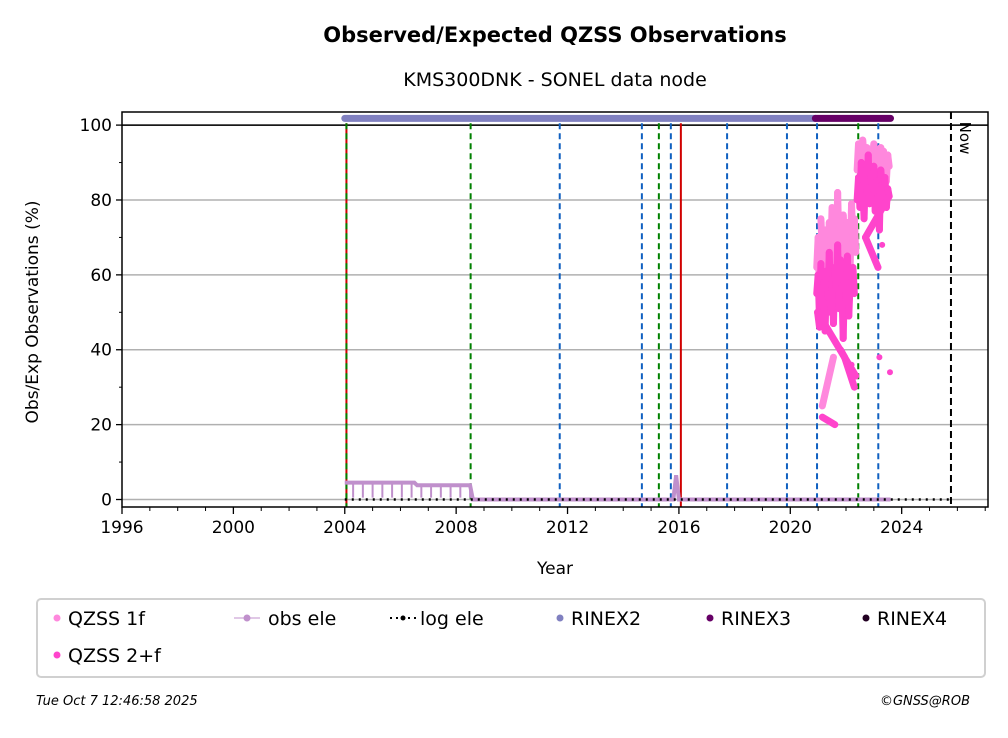 The height and width of the screenshot is (738, 1008). I want to click on now-label: Now, so click(965, 138).